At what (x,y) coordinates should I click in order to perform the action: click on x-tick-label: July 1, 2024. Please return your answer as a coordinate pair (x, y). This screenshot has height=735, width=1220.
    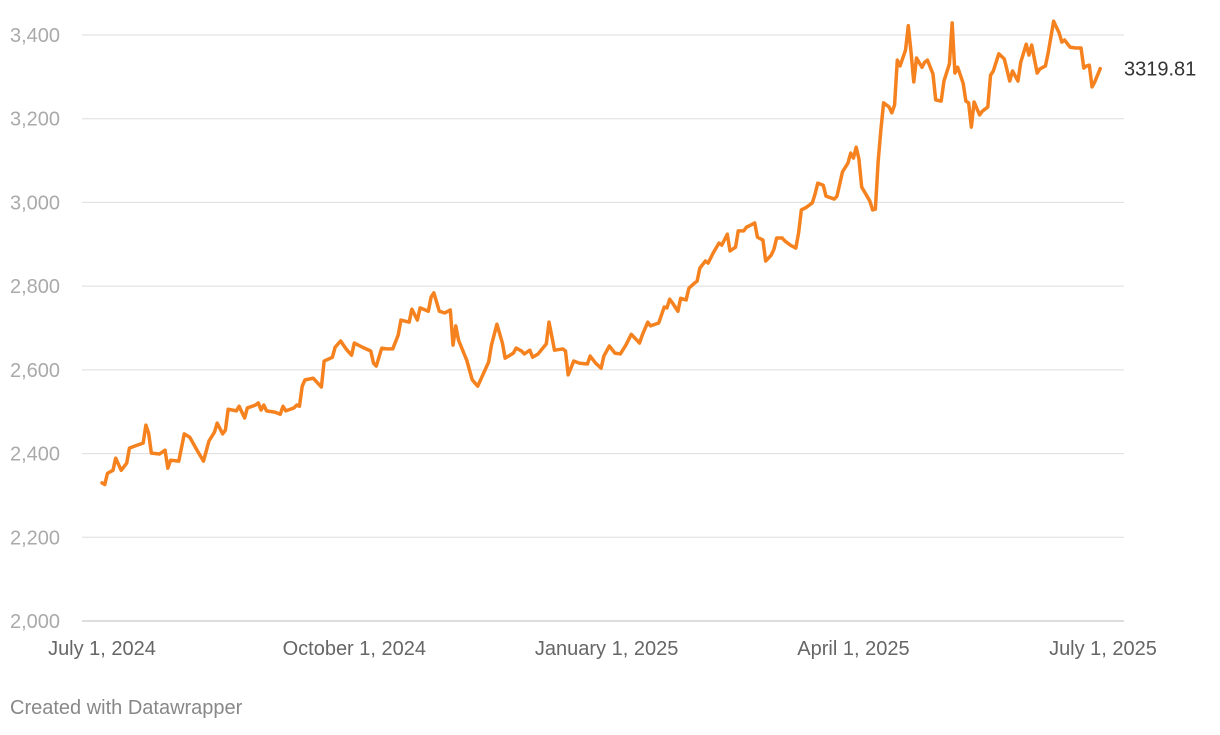
    Looking at the image, I should click on (102, 649).